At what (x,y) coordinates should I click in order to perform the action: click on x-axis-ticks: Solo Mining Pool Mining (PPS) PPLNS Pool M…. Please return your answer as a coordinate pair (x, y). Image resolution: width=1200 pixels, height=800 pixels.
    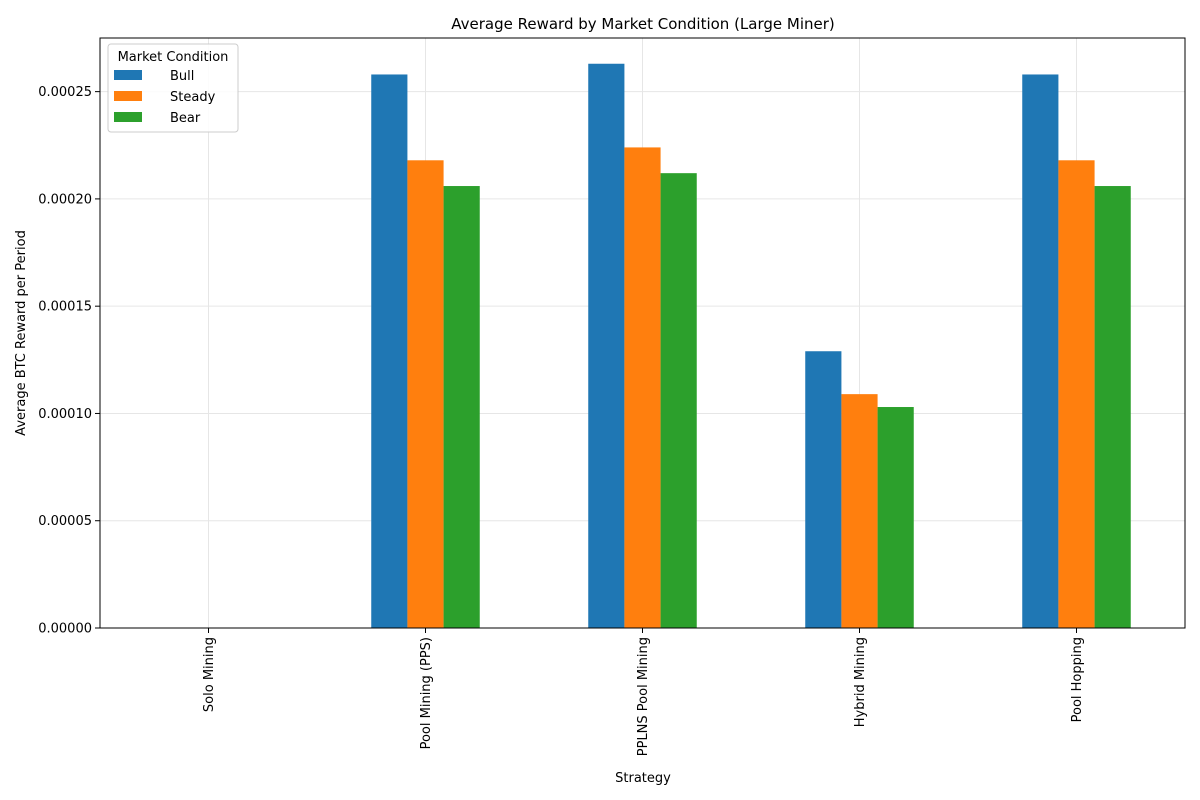
    Looking at the image, I should click on (643, 692).